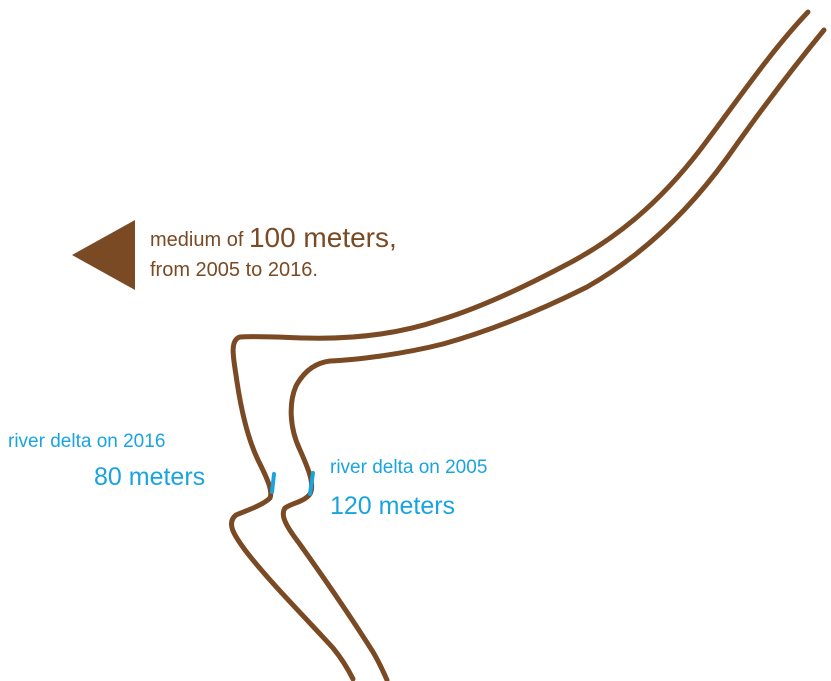  I want to click on delta-2005-marker, so click(311, 483).